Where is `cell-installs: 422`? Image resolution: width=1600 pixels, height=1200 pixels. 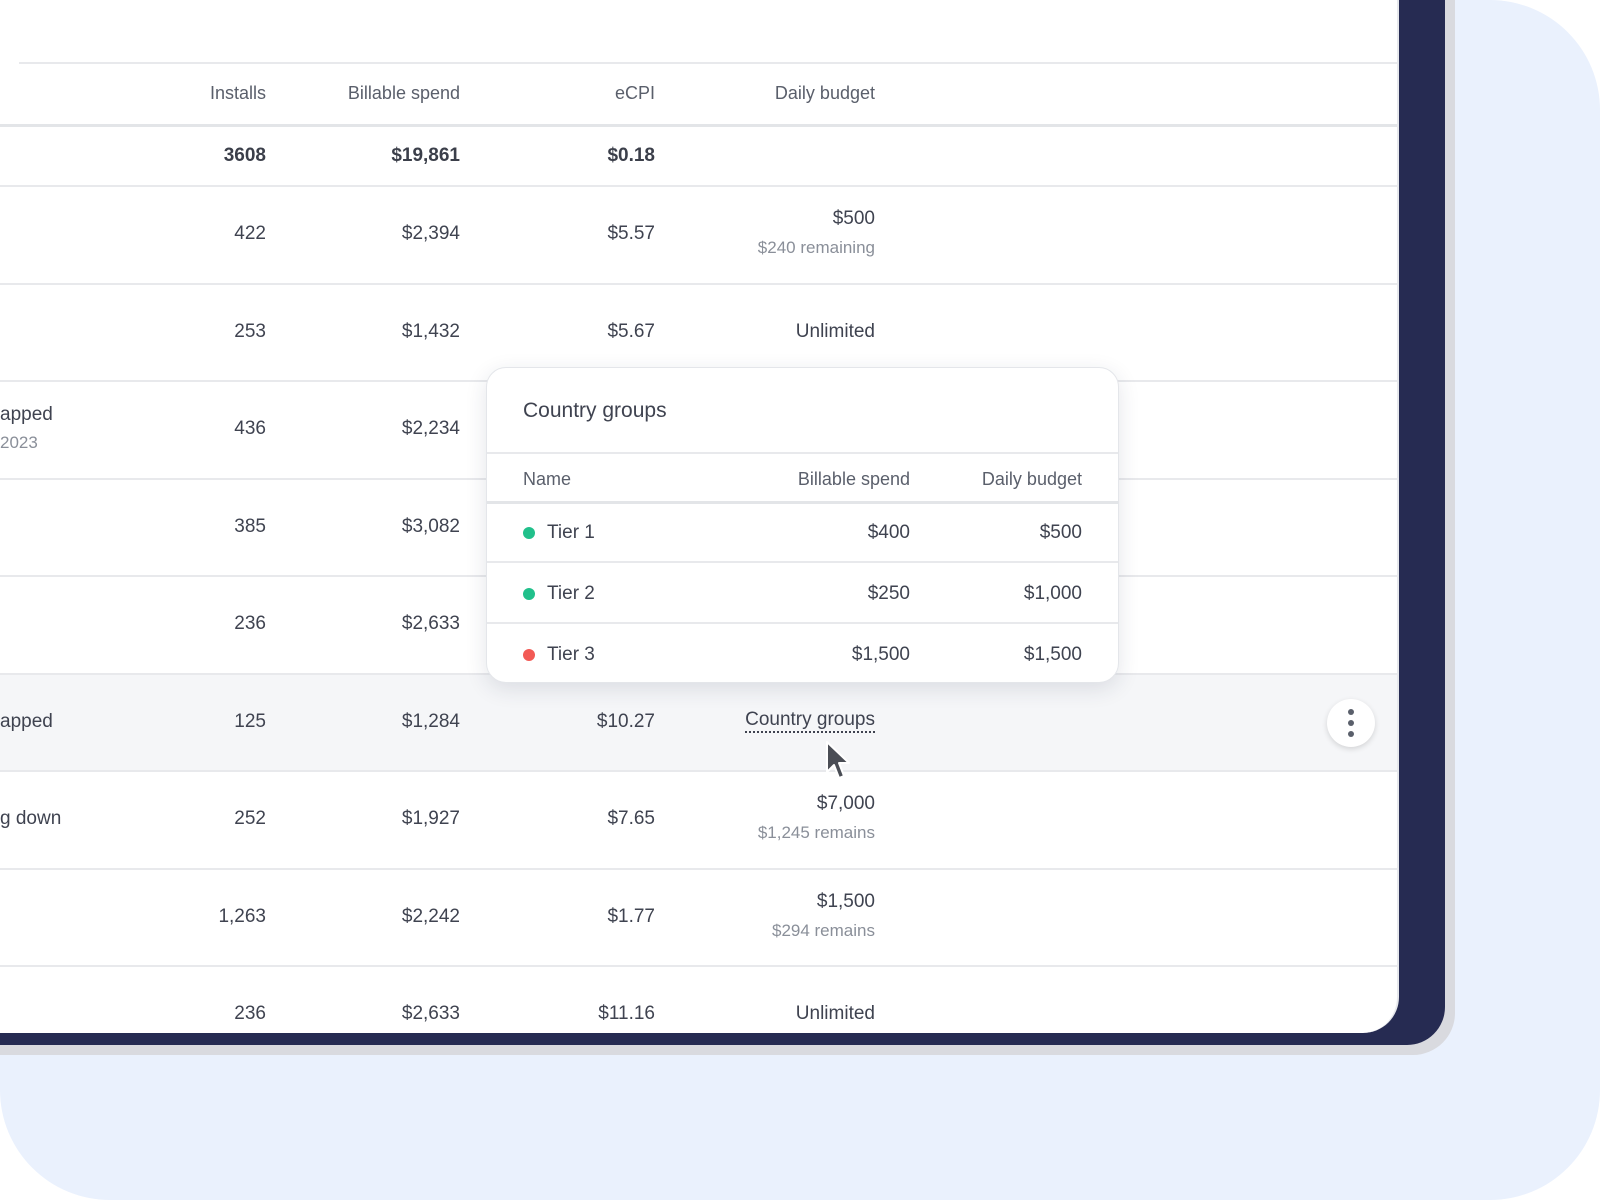
cell-installs: 422 is located at coordinates (250, 233).